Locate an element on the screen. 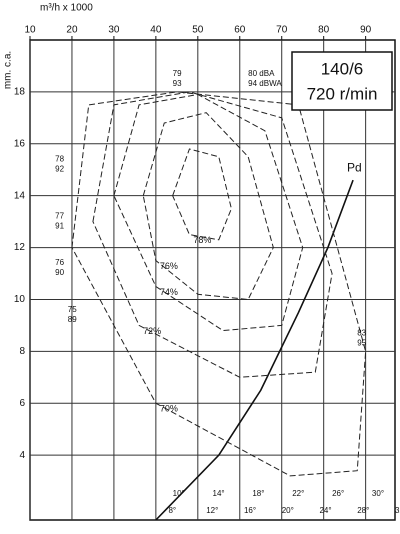 This screenshot has height=534, width=400. x-tick-label: 60 is located at coordinates (240, 30).